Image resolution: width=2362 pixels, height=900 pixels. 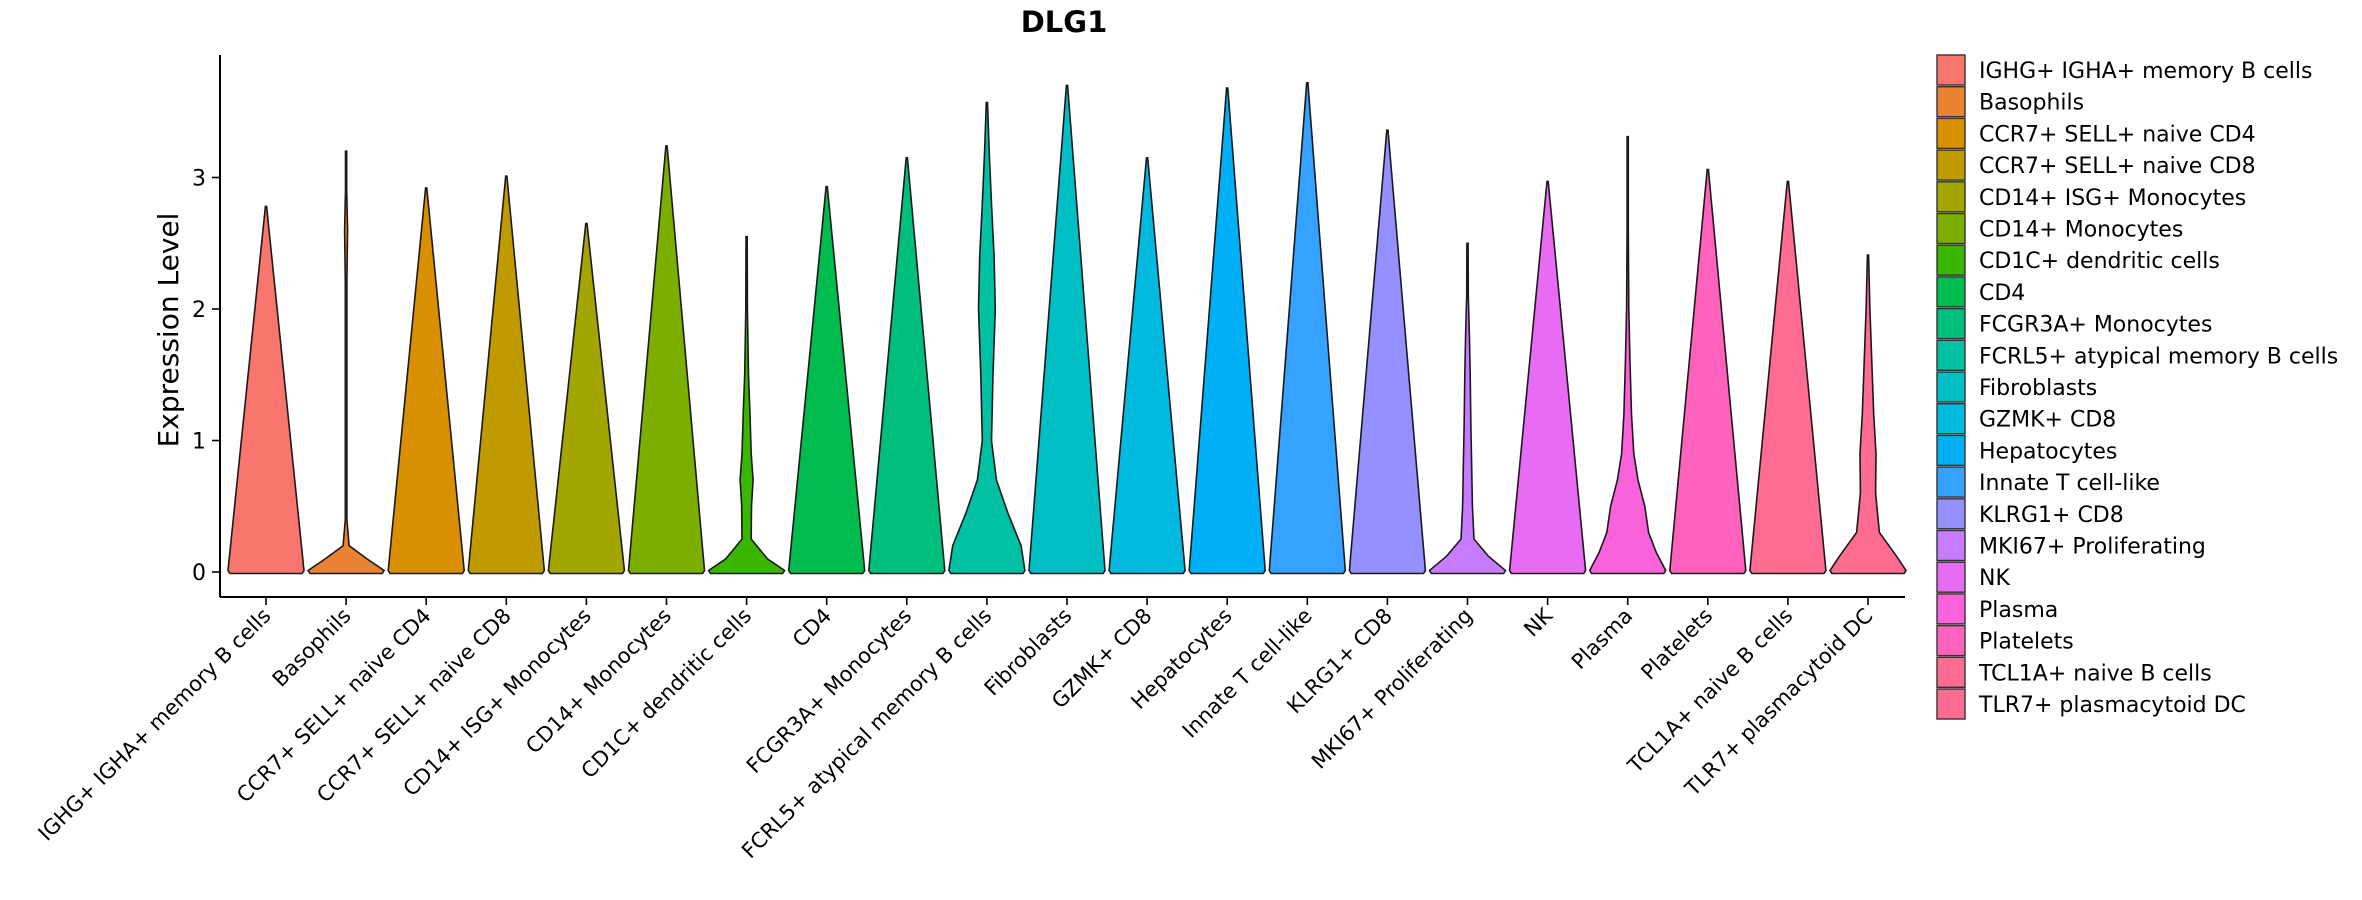 I want to click on legend-label: Basophils, so click(x=2031, y=103).